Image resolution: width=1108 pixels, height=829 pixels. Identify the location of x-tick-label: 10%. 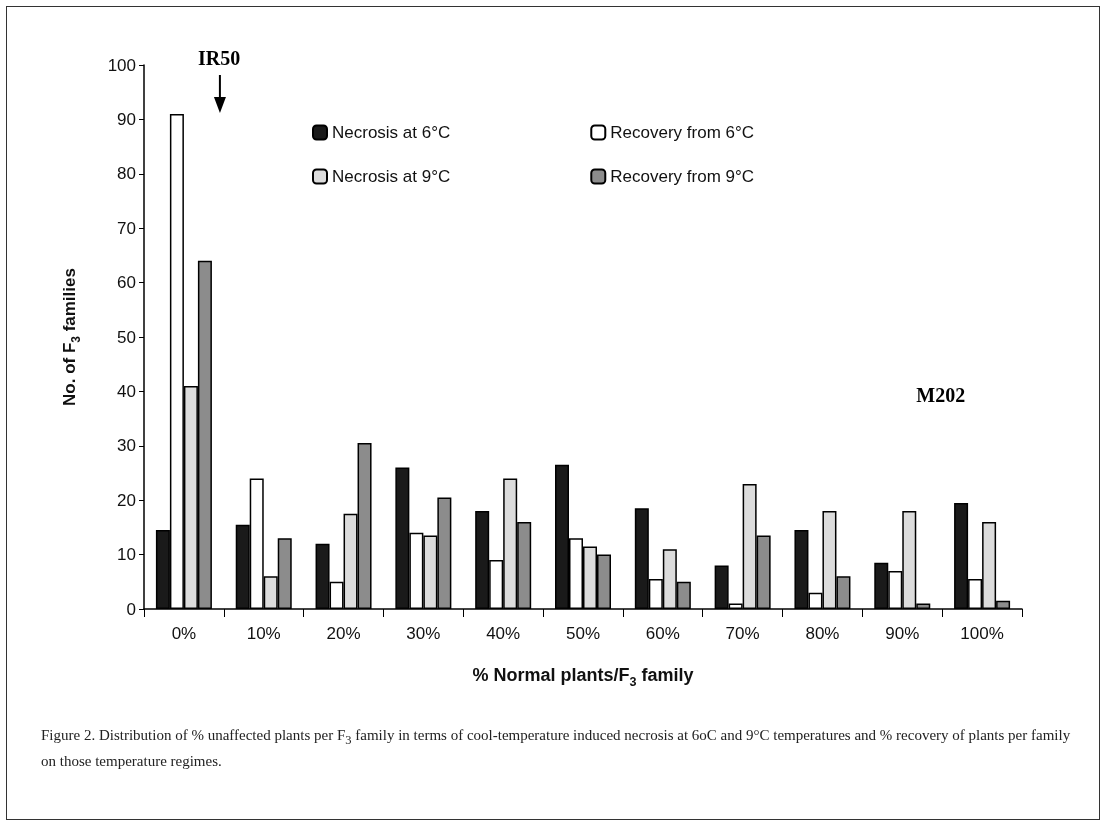
(263, 633).